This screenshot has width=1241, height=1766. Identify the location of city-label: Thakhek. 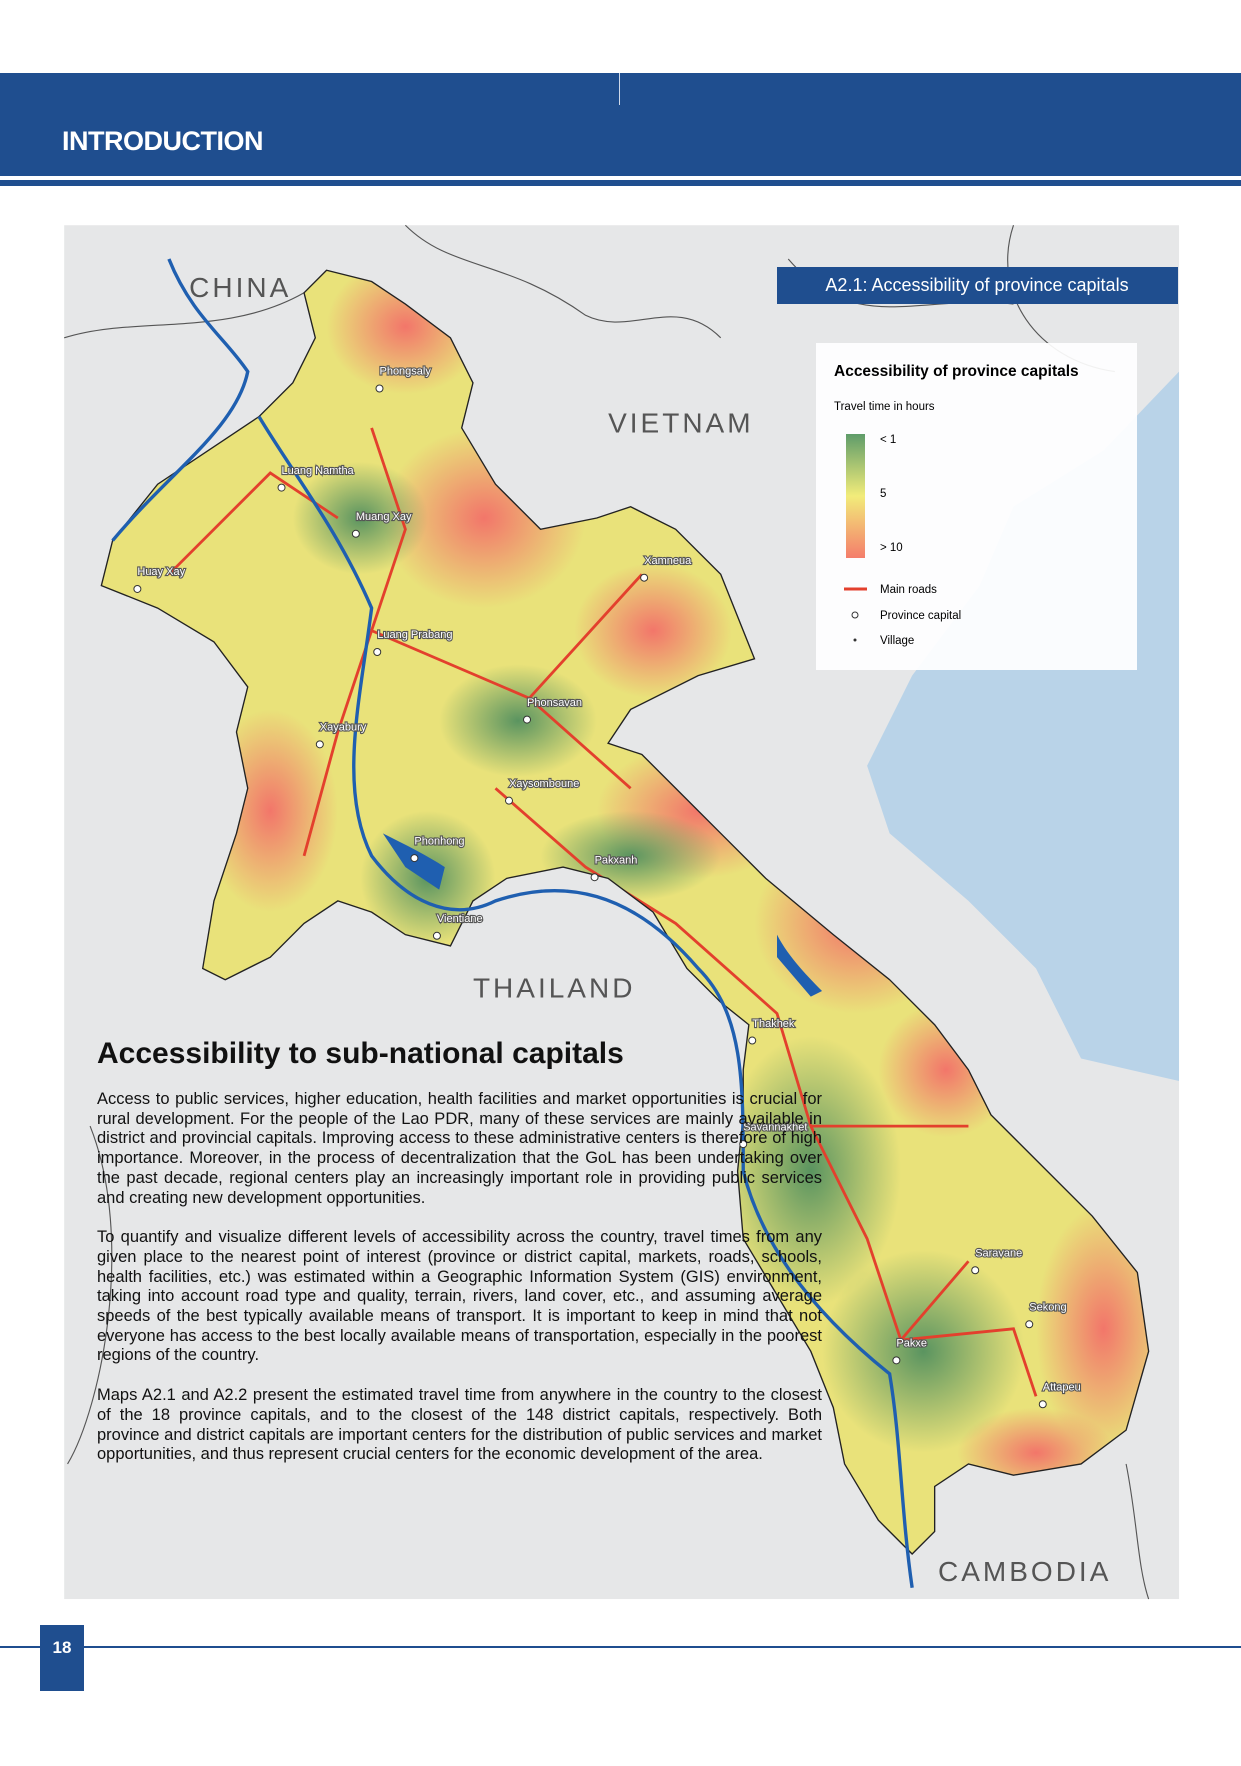
(773, 1024).